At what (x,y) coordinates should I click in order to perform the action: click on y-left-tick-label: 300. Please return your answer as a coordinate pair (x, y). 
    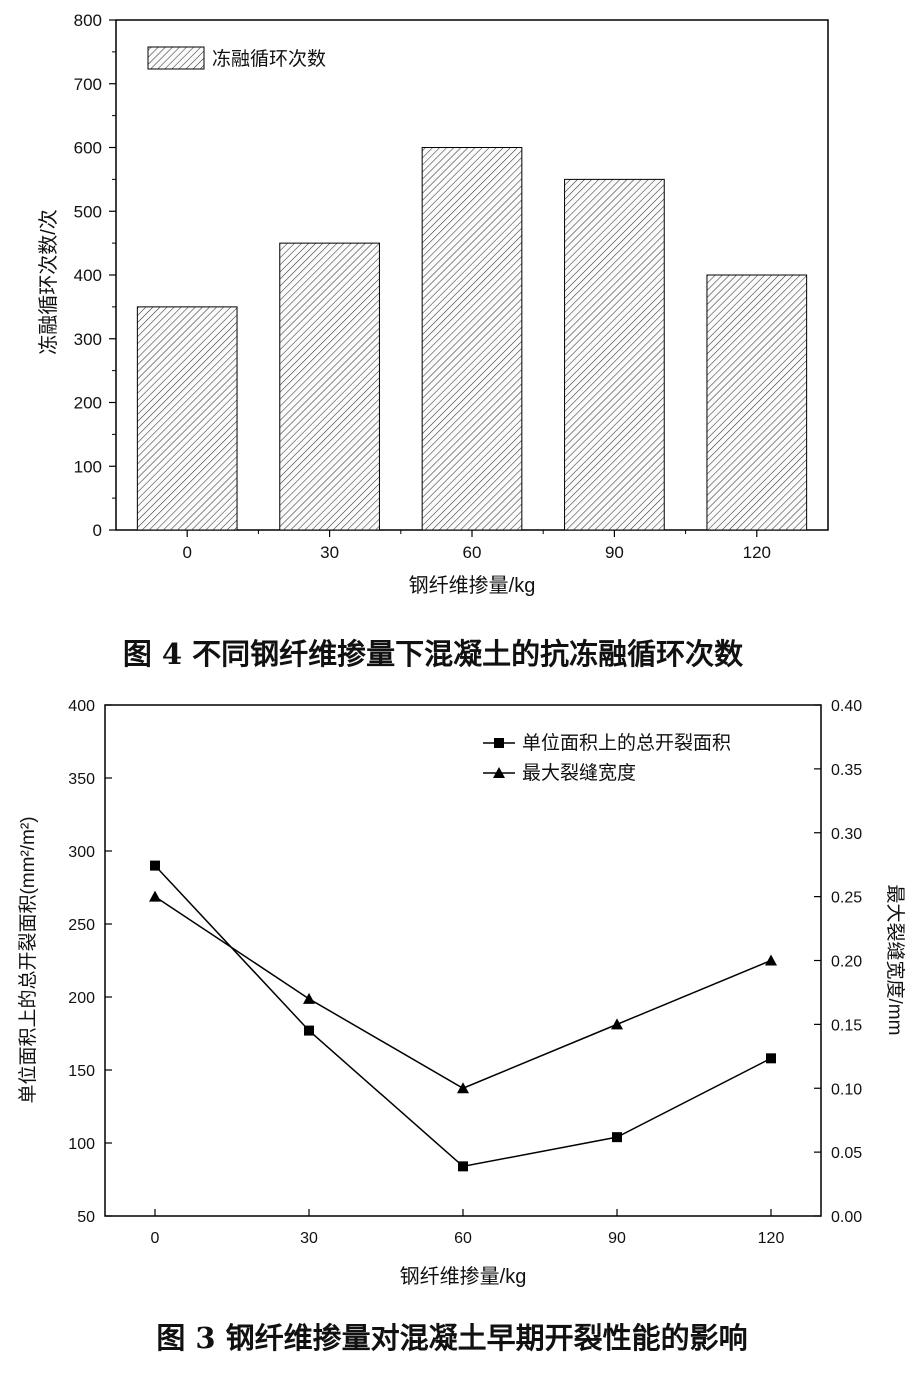
    Looking at the image, I should click on (81, 852).